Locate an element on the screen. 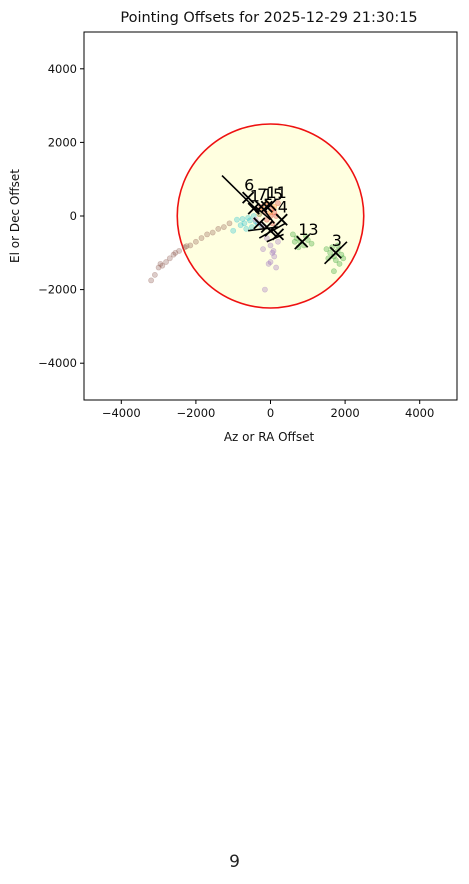 The image size is (469, 884). tolerance-circle is located at coordinates (270, 216).